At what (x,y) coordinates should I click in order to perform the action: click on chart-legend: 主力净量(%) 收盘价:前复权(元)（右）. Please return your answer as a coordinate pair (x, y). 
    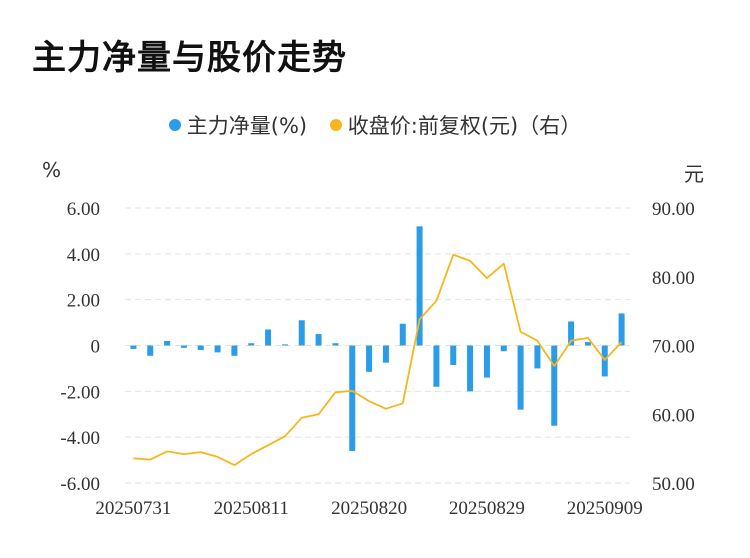
    Looking at the image, I should click on (375, 125).